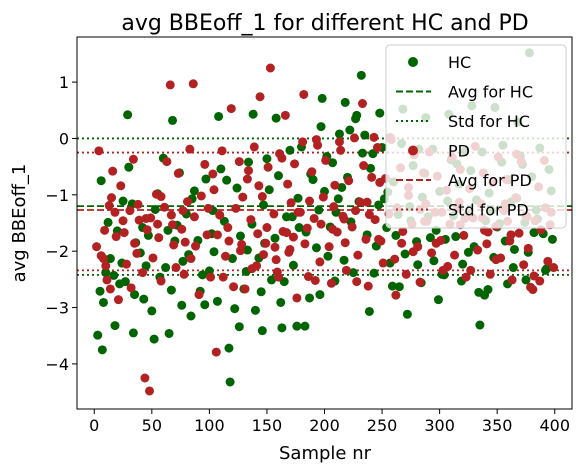  What do you see at coordinates (497, 425) in the screenshot?
I see `x-tick-label: 350` at bounding box center [497, 425].